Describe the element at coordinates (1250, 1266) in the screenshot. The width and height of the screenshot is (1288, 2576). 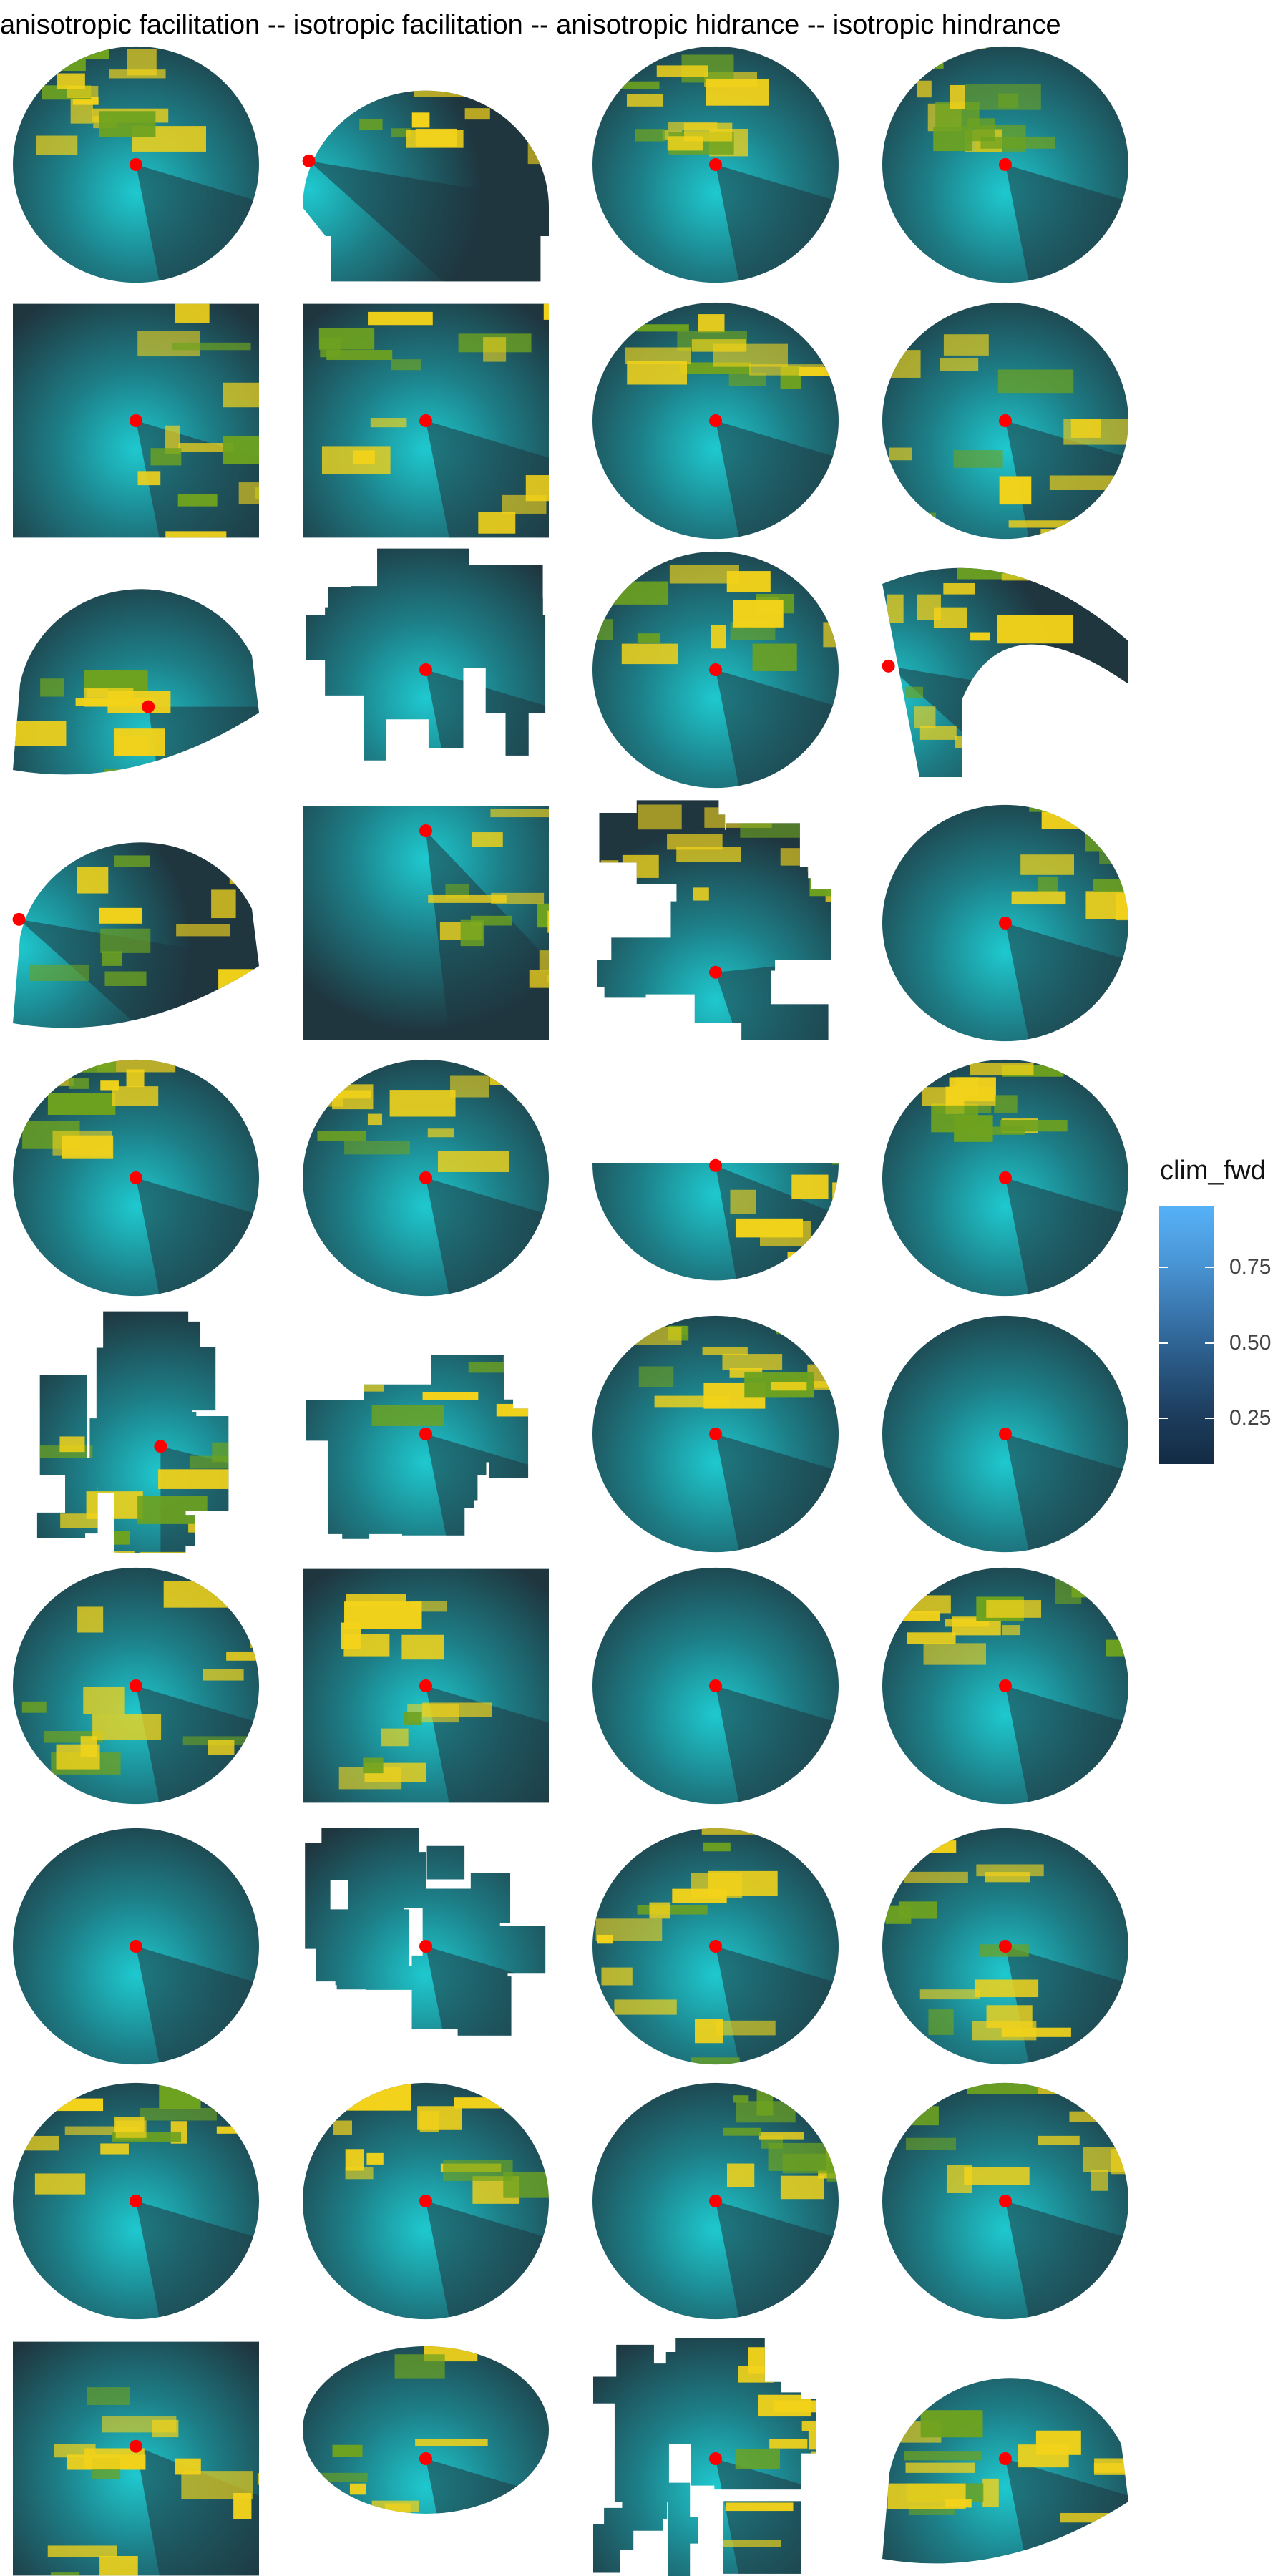
I see `legend-tick-label: 0.75` at that location.